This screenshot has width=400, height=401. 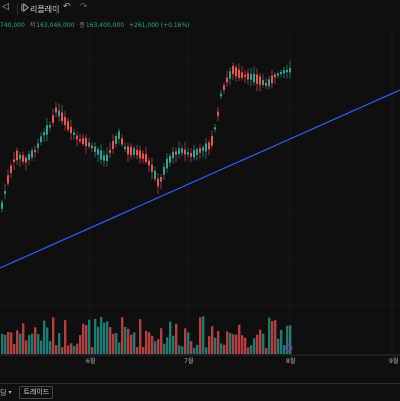 What do you see at coordinates (200, 9) in the screenshot?
I see `top-toolbar: ◁ 리플레이 ↶ ↷` at bounding box center [200, 9].